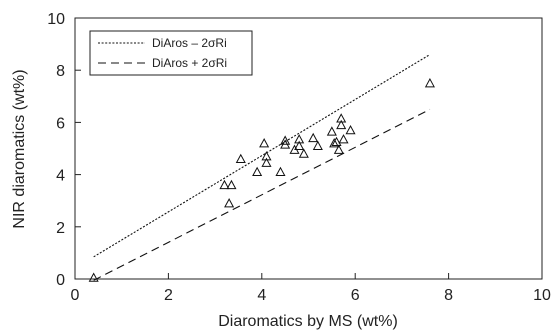 Image resolution: width=555 pixels, height=331 pixels. Describe the element at coordinates (56, 19) in the screenshot. I see `y-tick-label: 10` at that location.